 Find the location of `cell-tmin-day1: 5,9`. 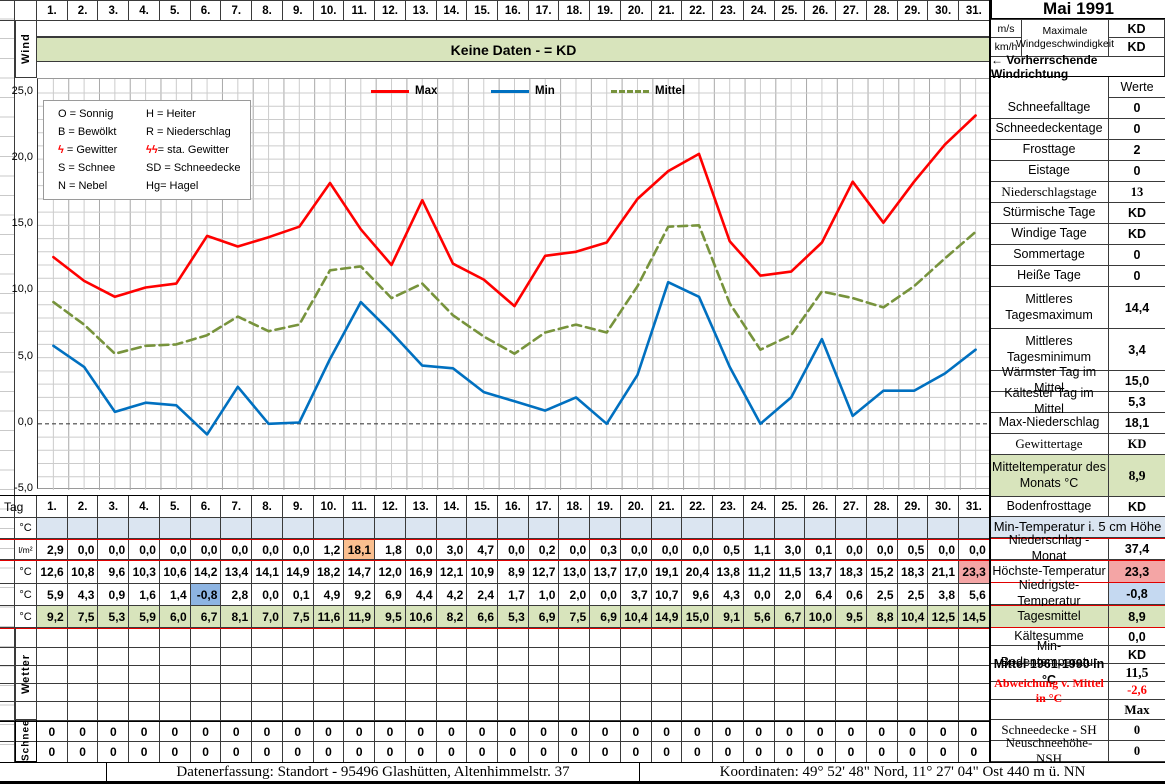

cell-tmin-day1: 5,9 is located at coordinates (52, 595).